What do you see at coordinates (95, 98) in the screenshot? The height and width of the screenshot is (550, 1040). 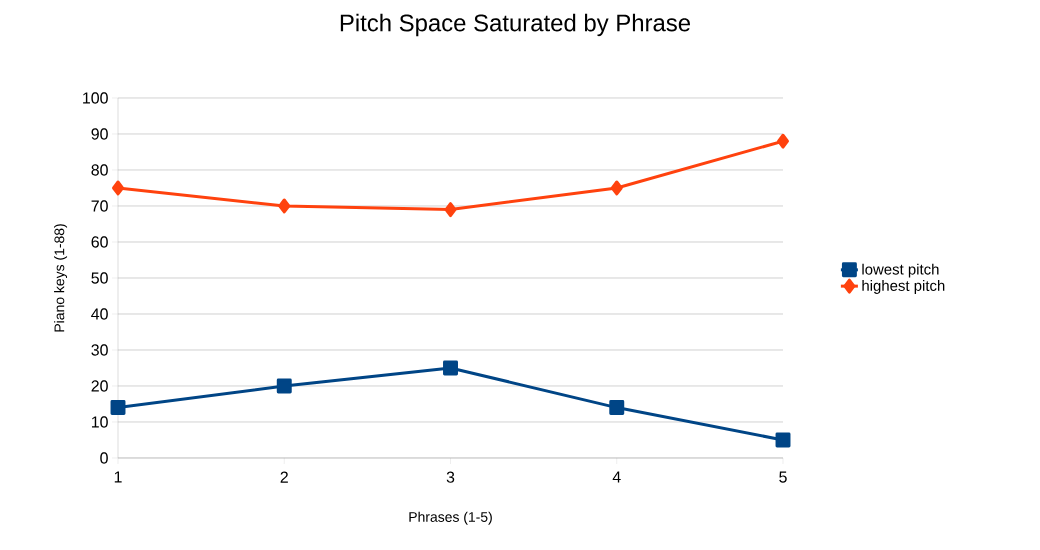 I see `y-tick-label: 100` at bounding box center [95, 98].